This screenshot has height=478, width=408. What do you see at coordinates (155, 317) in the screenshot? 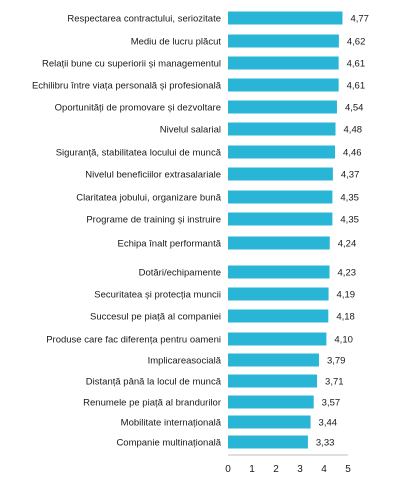
I see `category-label: Succesul pe piață al companiei` at bounding box center [155, 317].